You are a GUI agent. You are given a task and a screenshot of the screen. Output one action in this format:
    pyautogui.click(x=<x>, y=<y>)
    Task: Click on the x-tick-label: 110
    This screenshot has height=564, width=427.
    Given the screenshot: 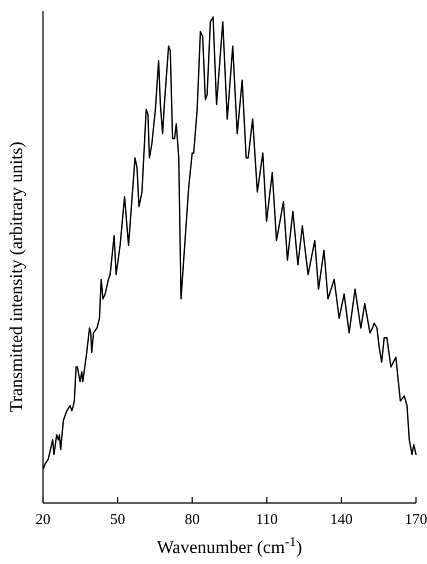 What is the action you would take?
    pyautogui.click(x=267, y=520)
    